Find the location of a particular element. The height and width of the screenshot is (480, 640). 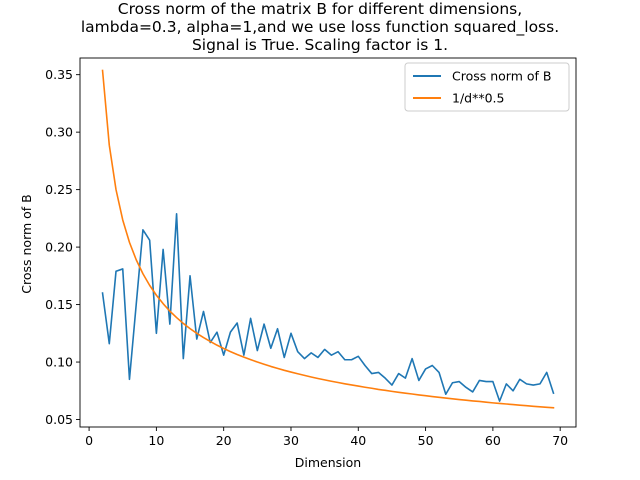

y-tick-label-5: 0.30 is located at coordinates (59, 132).